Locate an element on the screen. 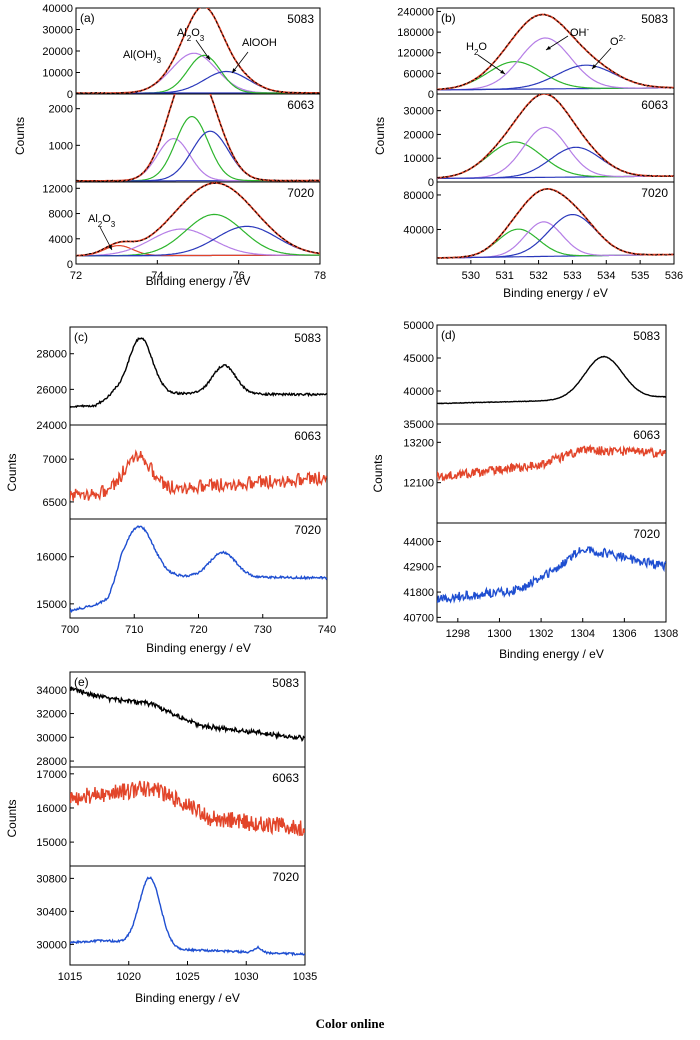 This screenshot has height=1040, width=700. envelope-fit-line is located at coordinates (198, 138).